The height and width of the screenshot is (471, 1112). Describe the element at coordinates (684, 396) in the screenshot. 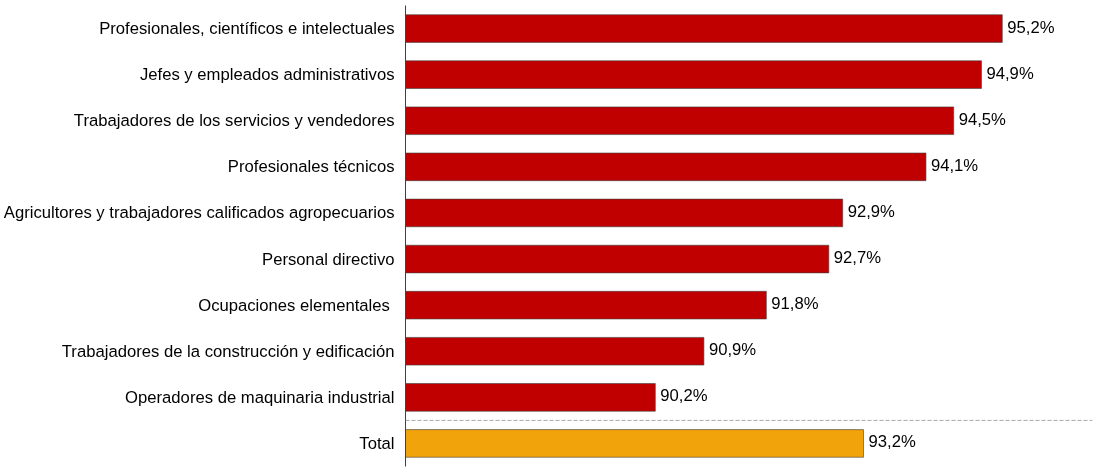

I see `data-label: 90,2%` at that location.